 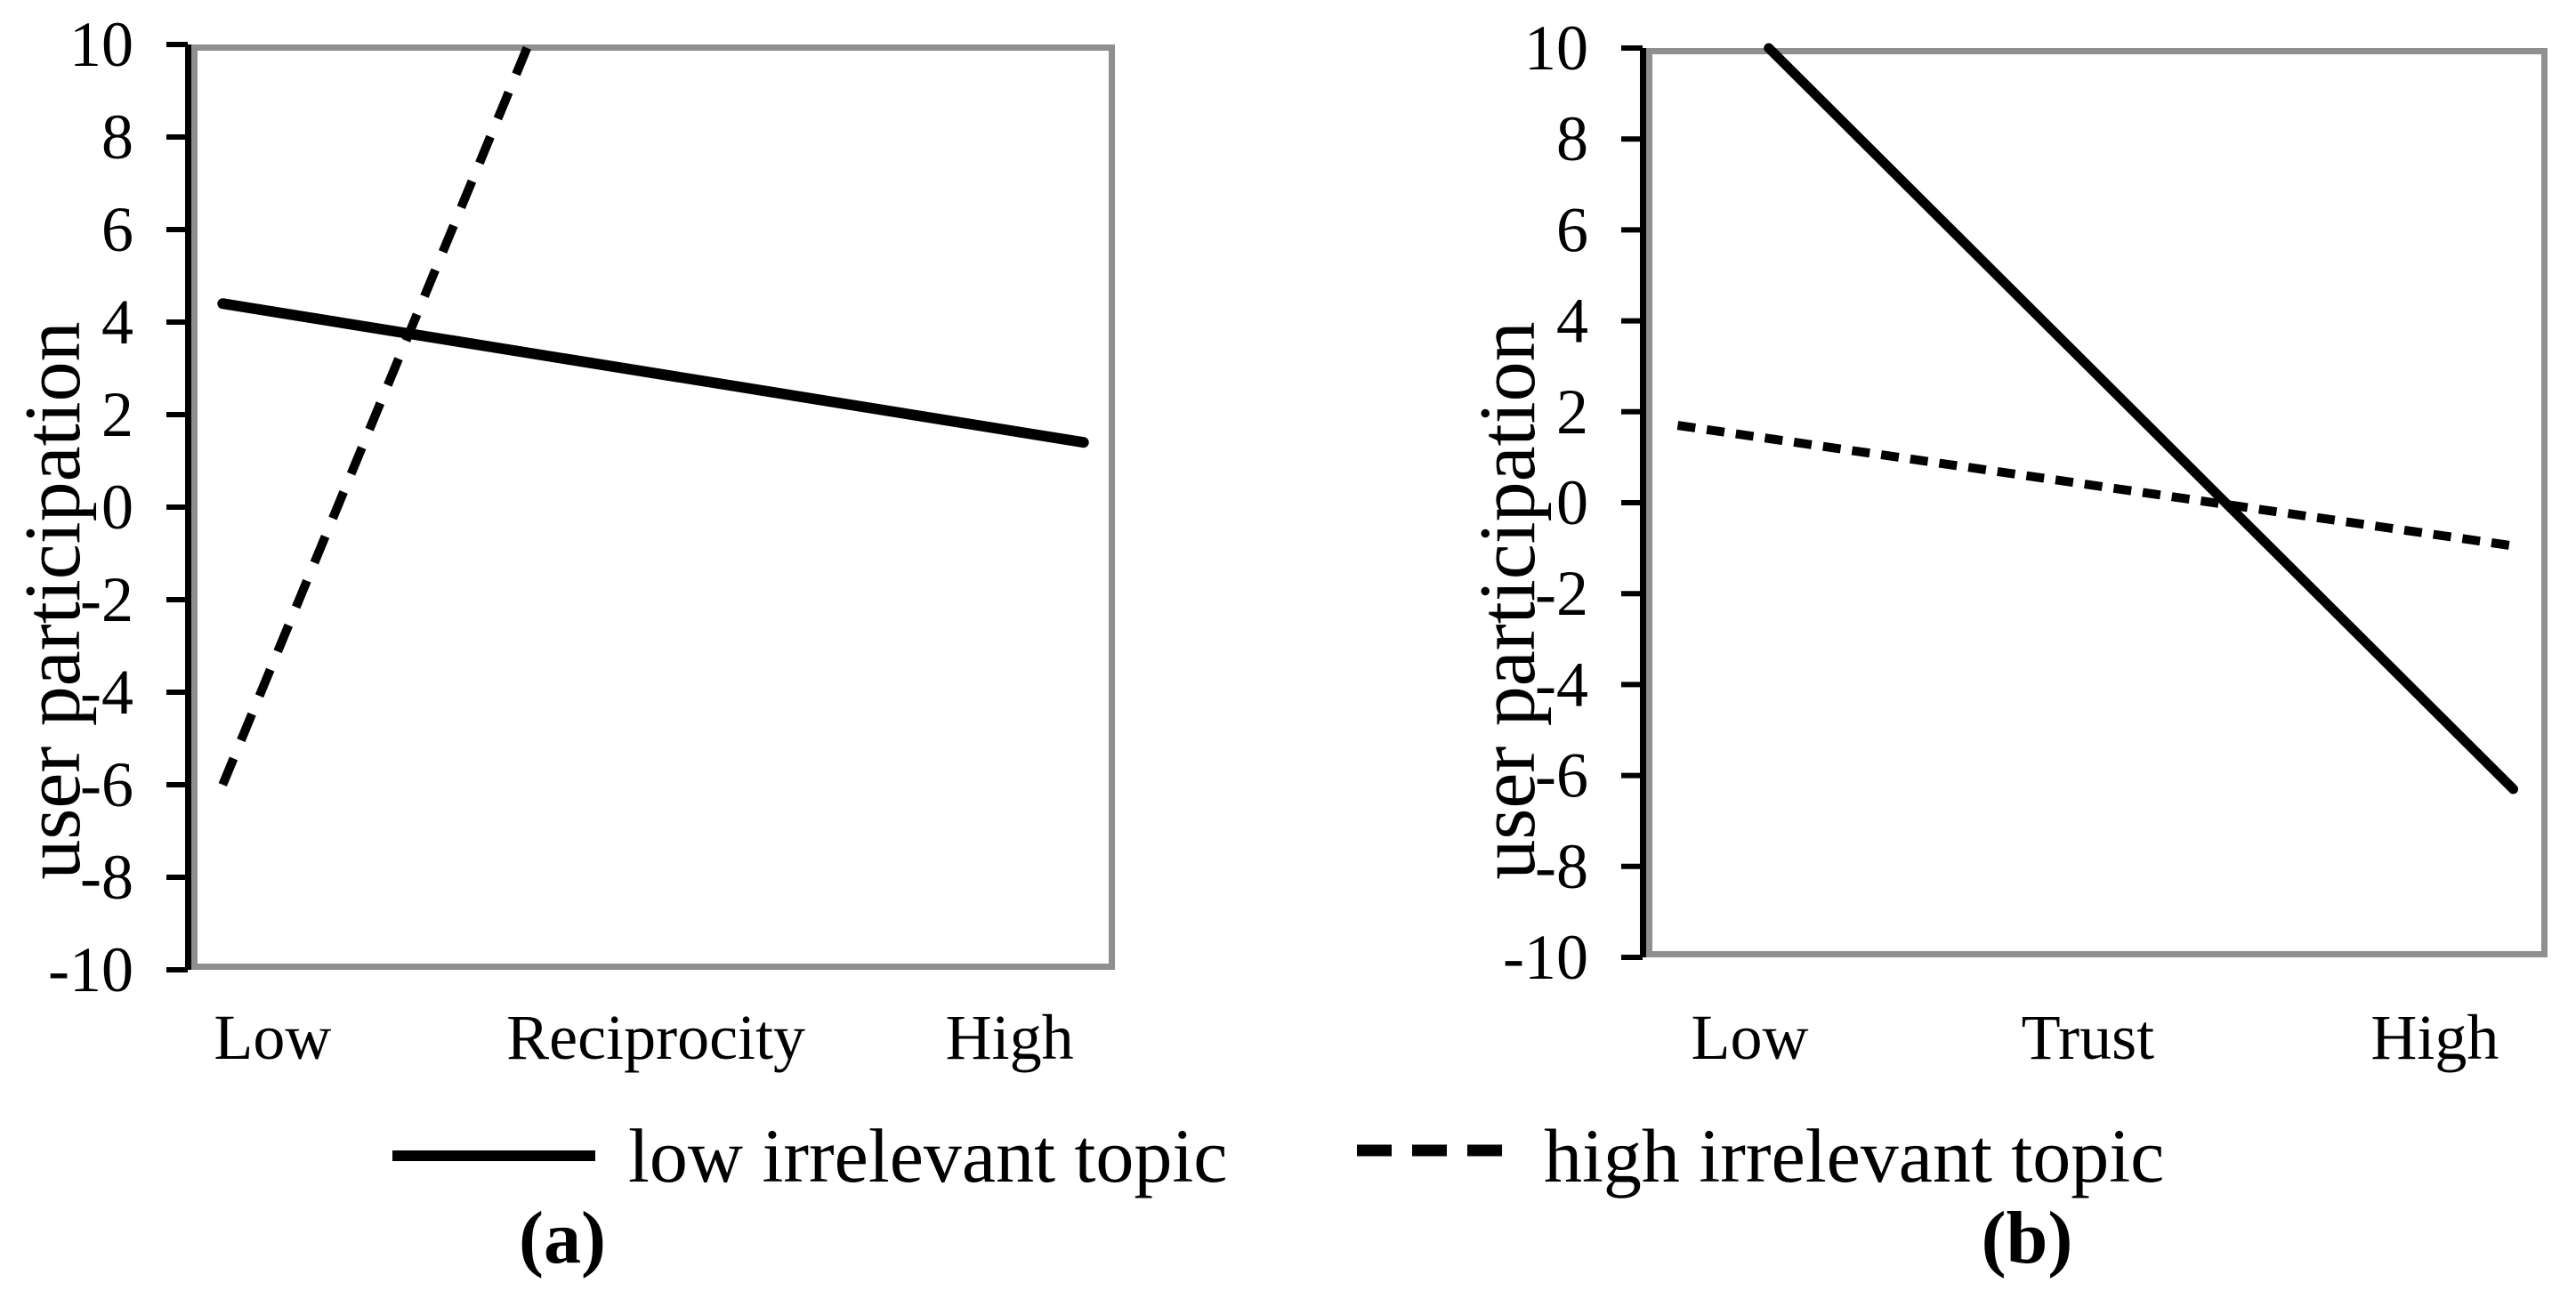 What do you see at coordinates (653, 373) in the screenshot?
I see `series-line-solid-a` at bounding box center [653, 373].